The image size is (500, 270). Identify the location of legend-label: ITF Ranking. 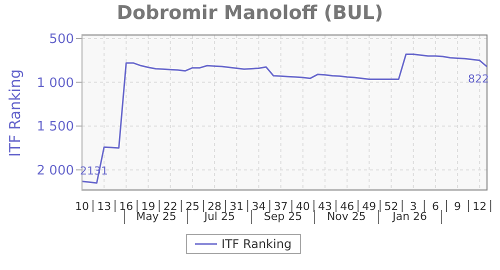
(256, 244).